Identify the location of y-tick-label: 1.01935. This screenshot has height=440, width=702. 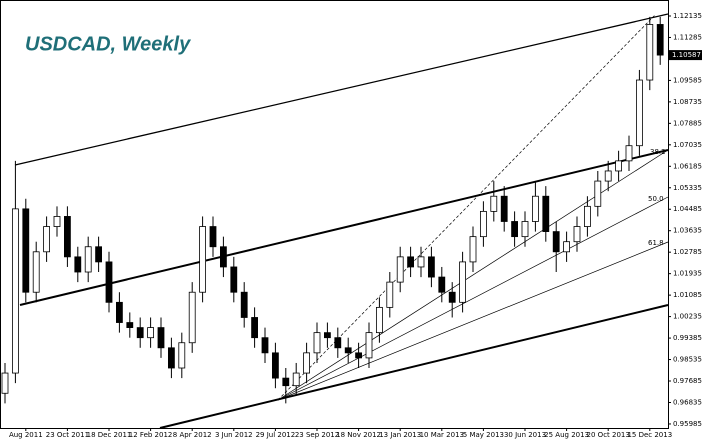
(687, 274).